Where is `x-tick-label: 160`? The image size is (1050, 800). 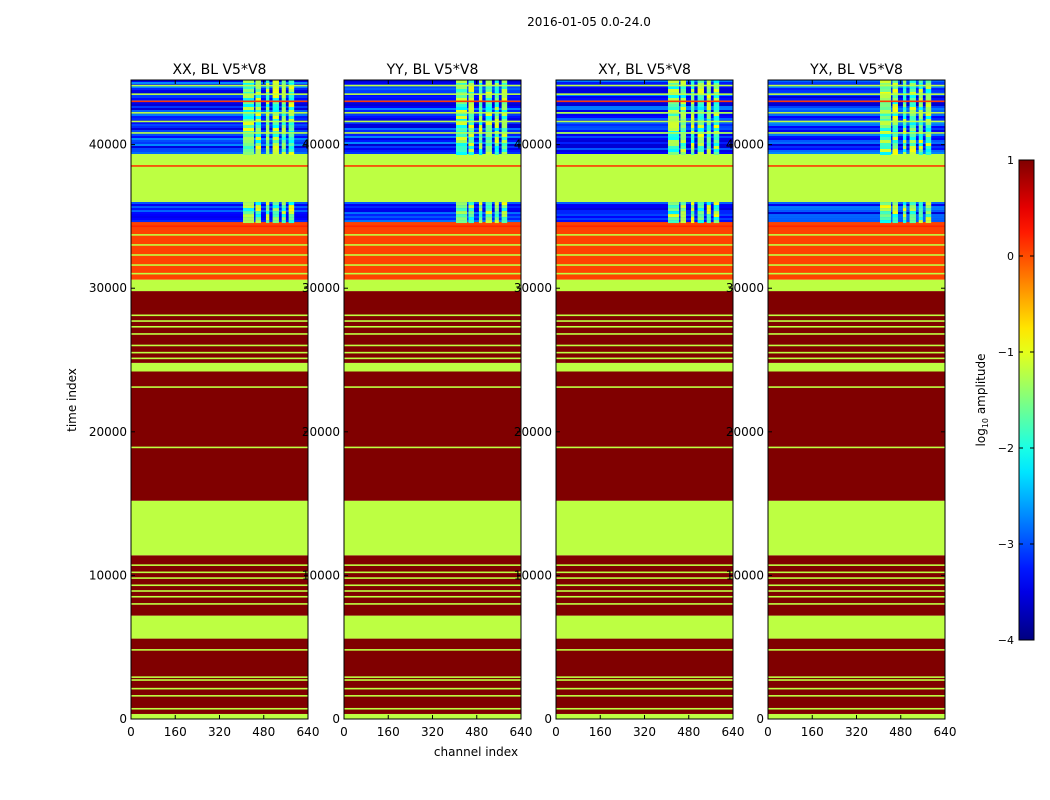
x-tick-label: 160 is located at coordinates (175, 732).